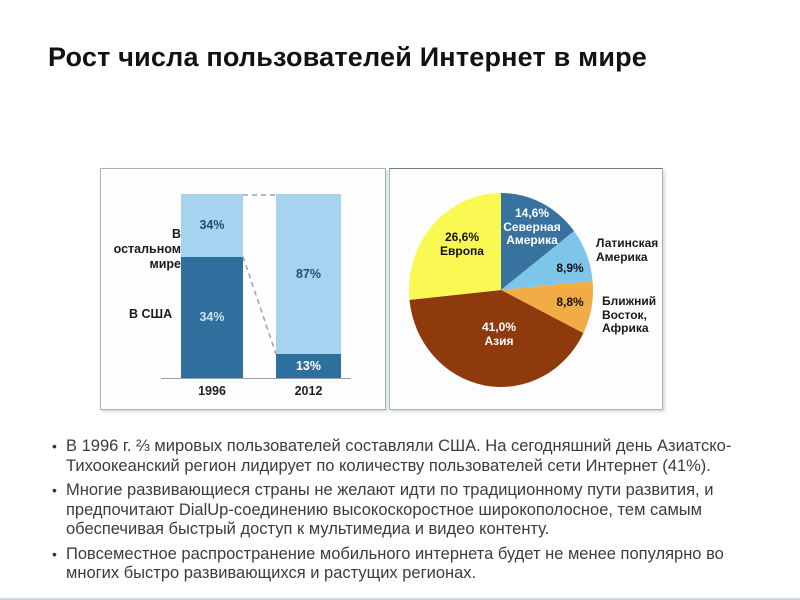 This screenshot has height=600, width=800. I want to click on bar-2012-usa-segment: 13%, so click(308, 366).